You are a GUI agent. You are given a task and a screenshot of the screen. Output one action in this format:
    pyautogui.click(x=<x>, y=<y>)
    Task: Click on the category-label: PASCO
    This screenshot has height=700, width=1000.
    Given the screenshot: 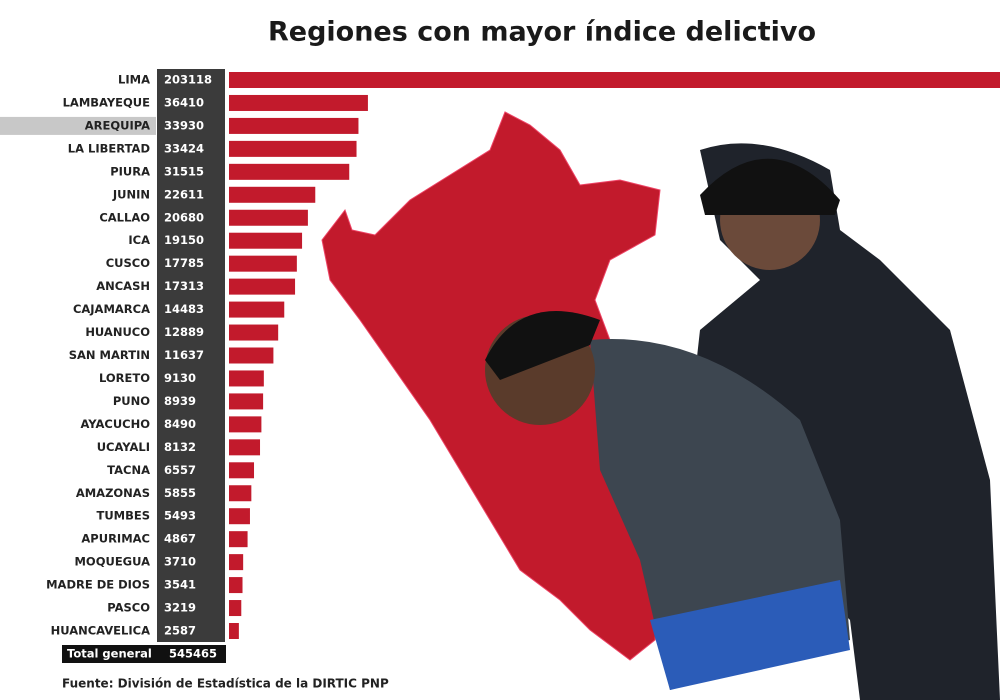 What is the action you would take?
    pyautogui.click(x=128, y=608)
    